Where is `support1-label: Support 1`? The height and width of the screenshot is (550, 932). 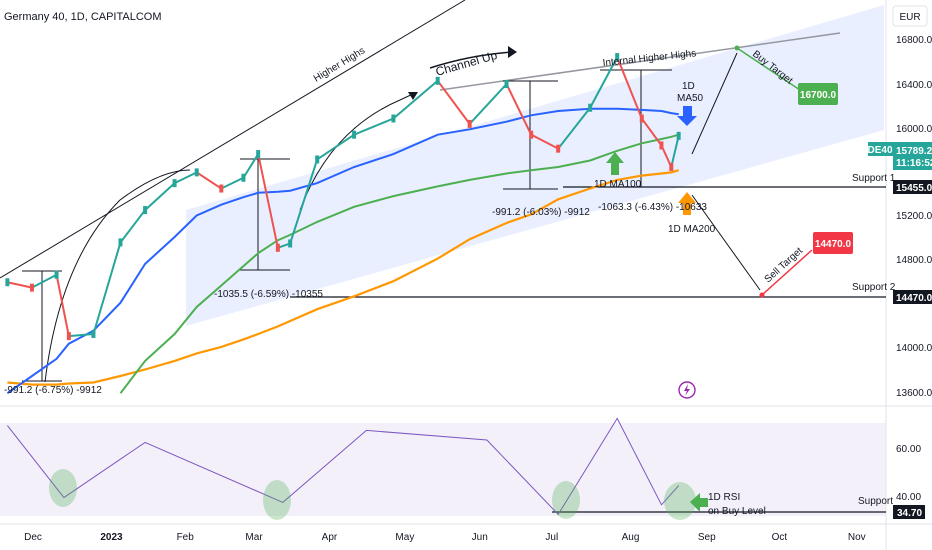
support1-label: Support 1 is located at coordinates (874, 178).